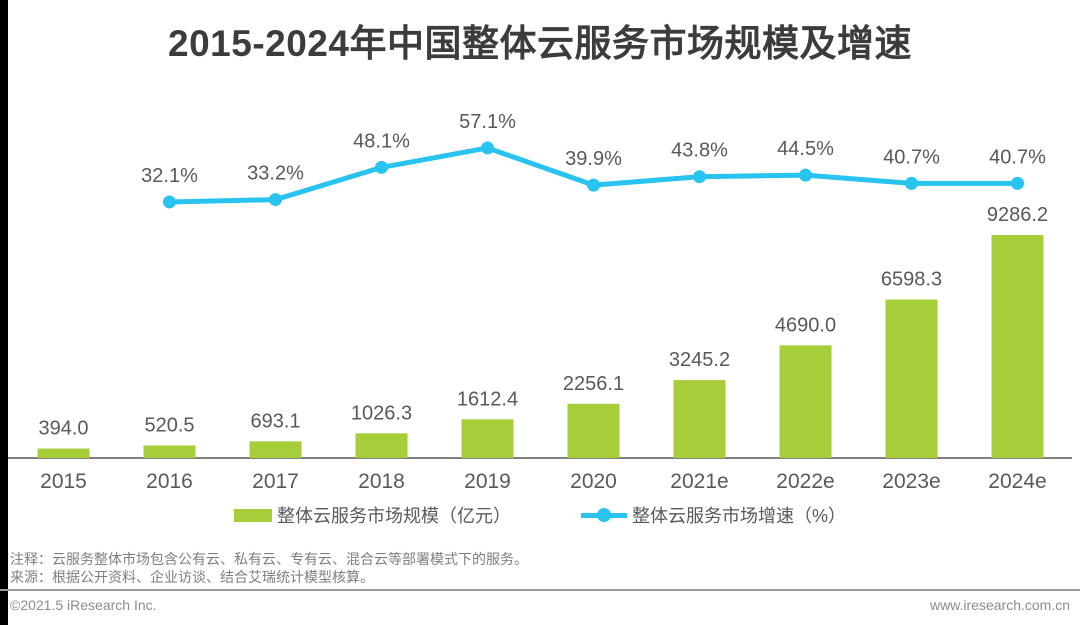 Image resolution: width=1080 pixels, height=625 pixels. I want to click on bar-2016, so click(169, 451).